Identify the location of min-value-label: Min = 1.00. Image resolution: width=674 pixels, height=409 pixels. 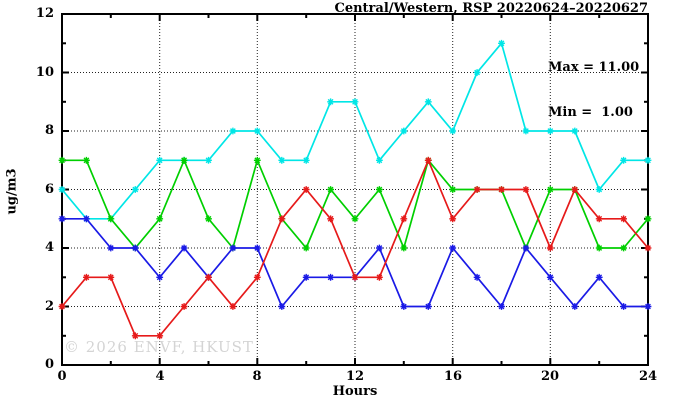
(590, 112).